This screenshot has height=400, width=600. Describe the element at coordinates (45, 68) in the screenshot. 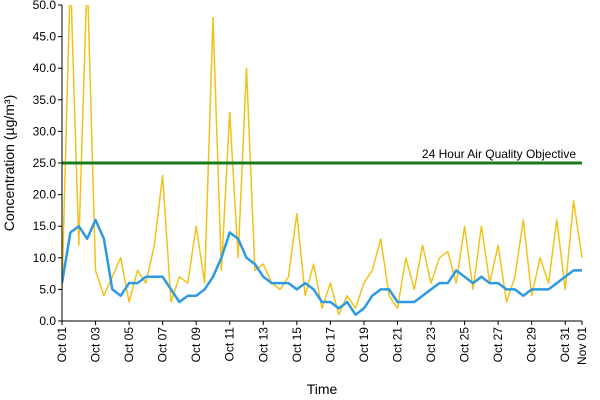

I see `y-tick-label: 40.0` at that location.